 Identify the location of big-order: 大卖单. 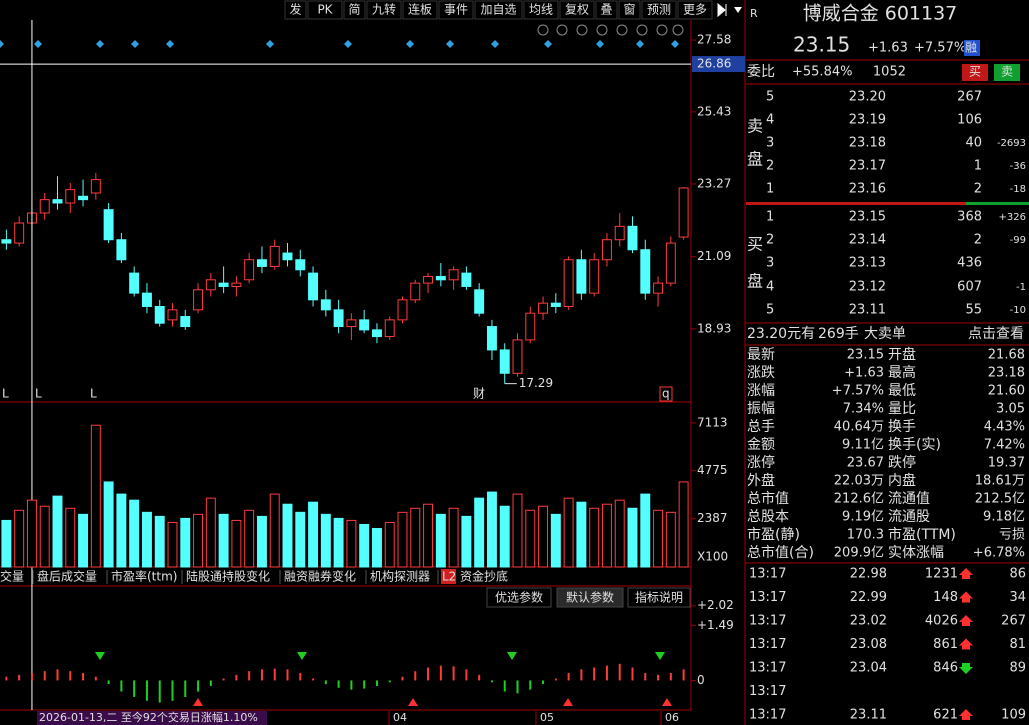
(885, 334).